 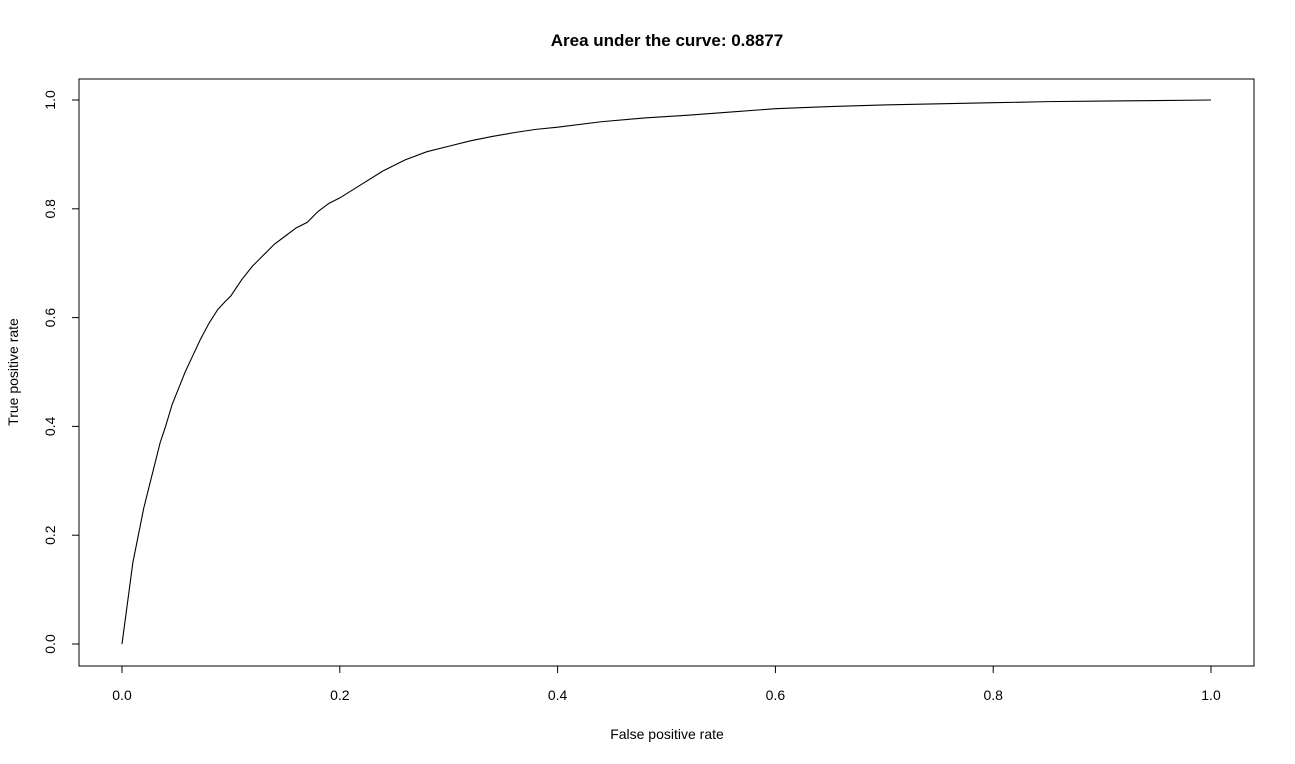 What do you see at coordinates (667, 734) in the screenshot?
I see `x-axis-label: False positive rate` at bounding box center [667, 734].